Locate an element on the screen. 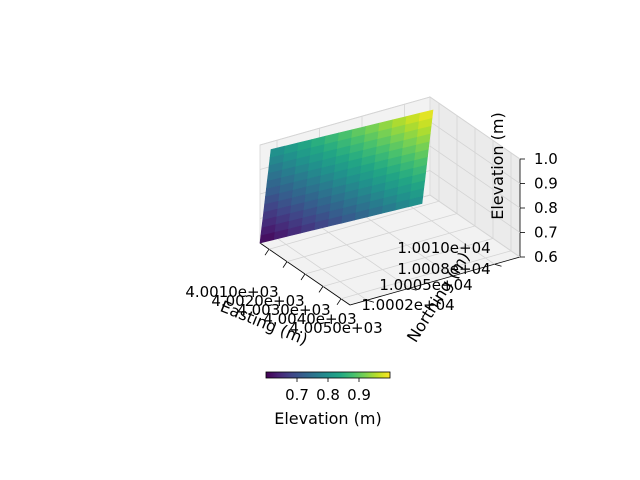 The image size is (640, 480). z-axis-label: Elevation (m) is located at coordinates (497, 165).